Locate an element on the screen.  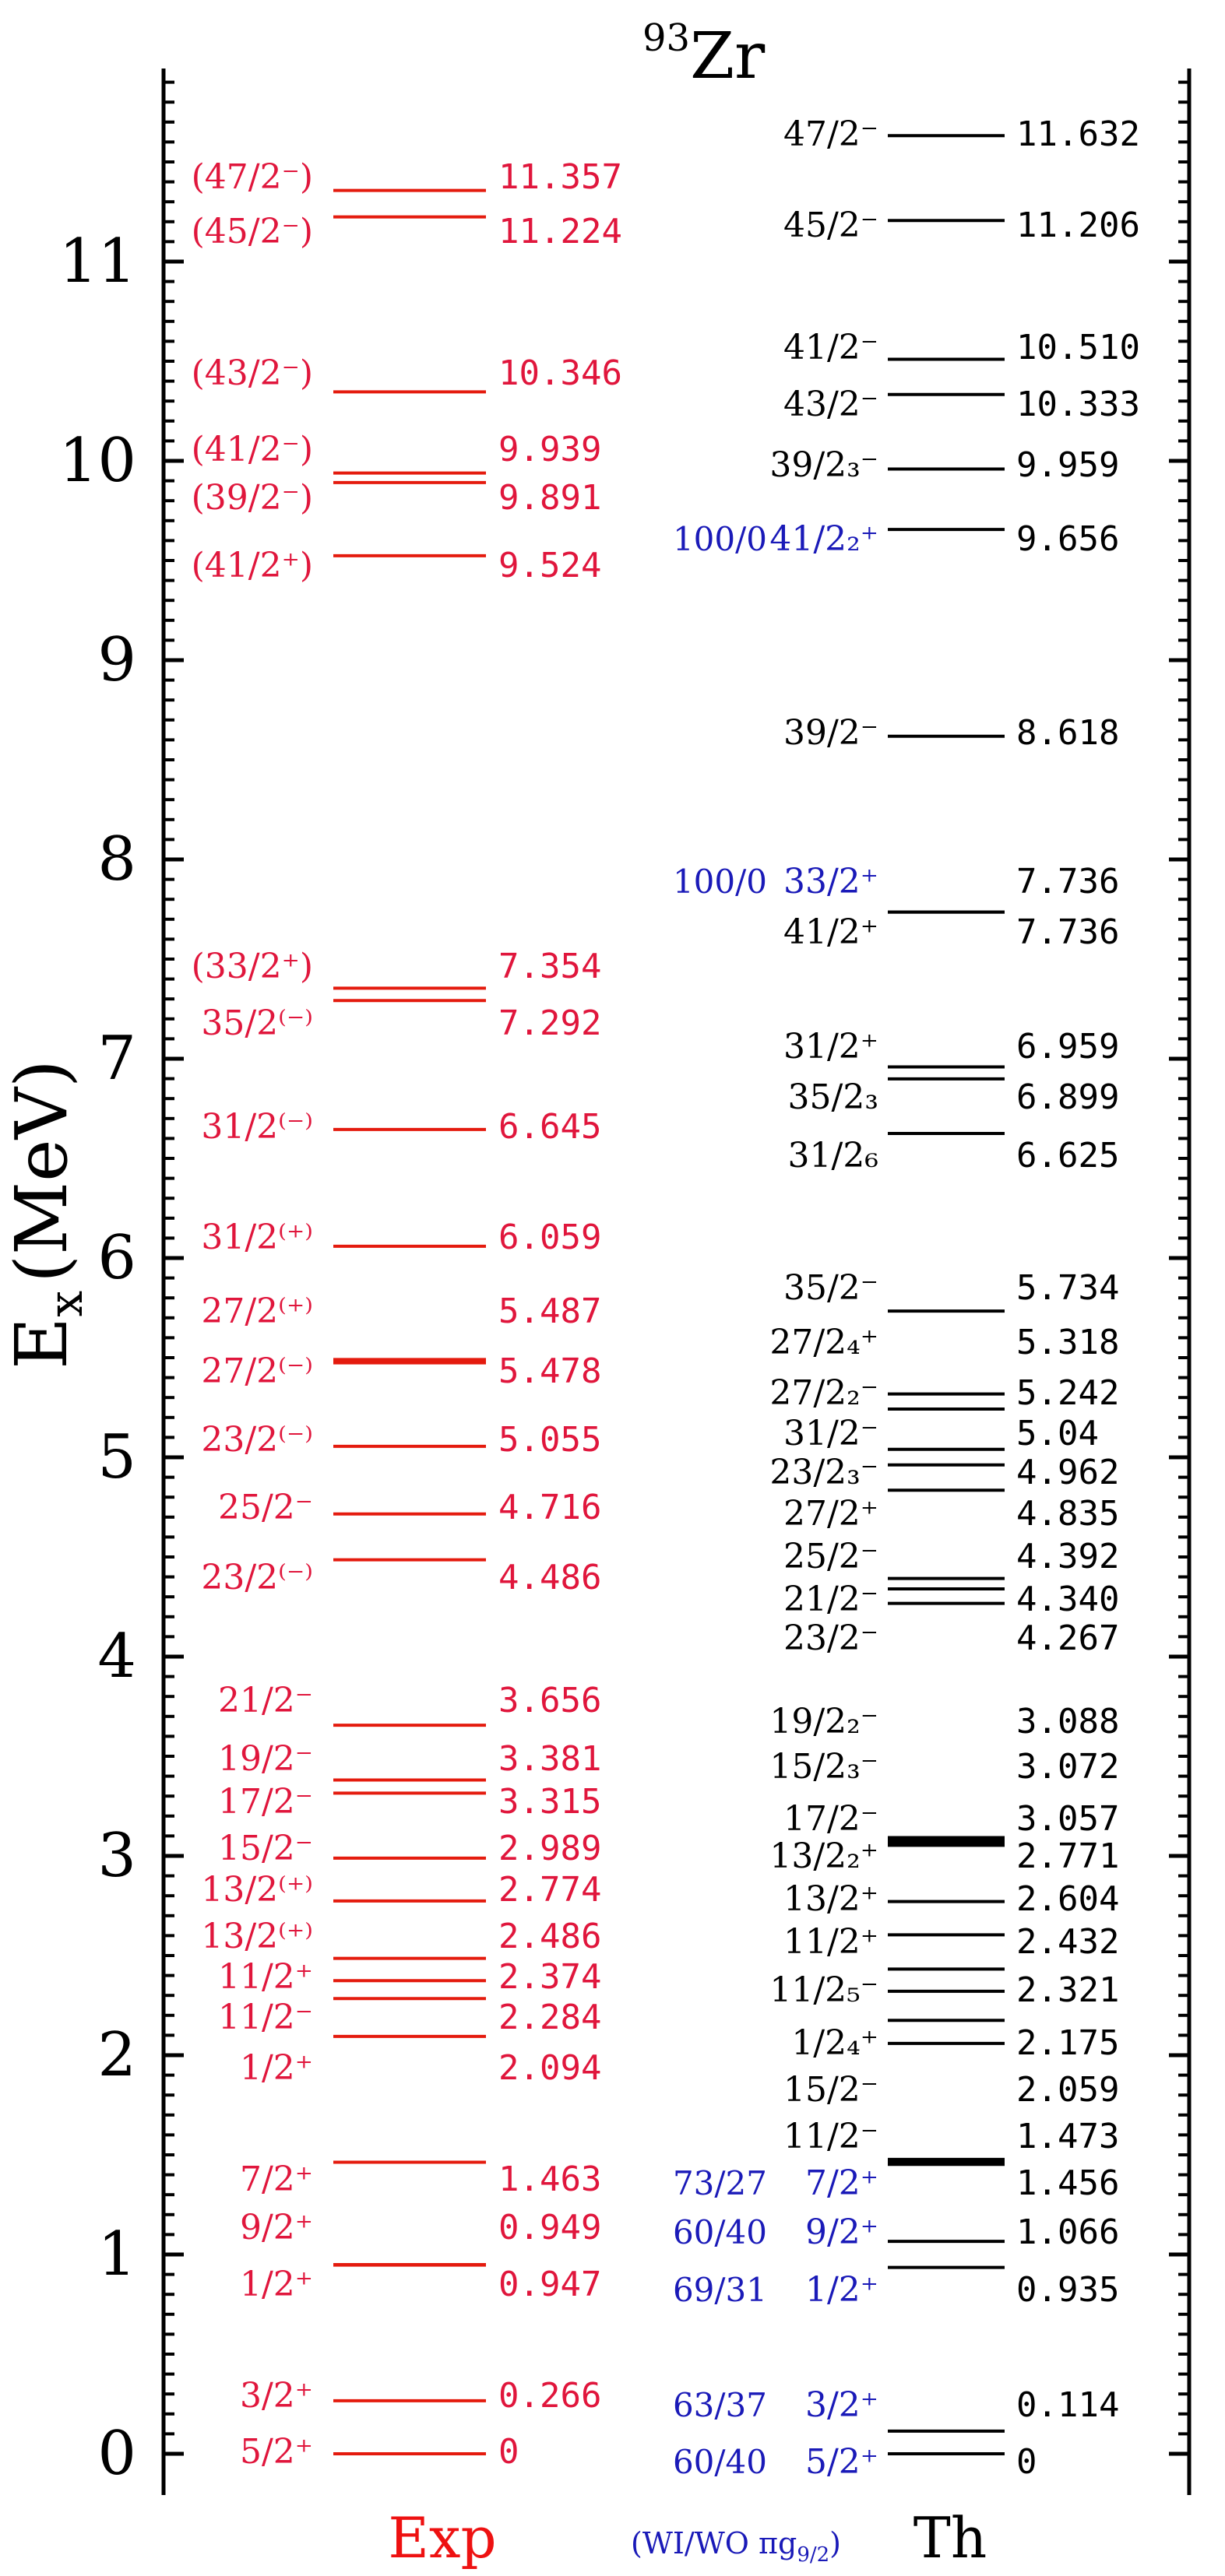
th-energy-label: 3.088 is located at coordinates (1067, 1721).